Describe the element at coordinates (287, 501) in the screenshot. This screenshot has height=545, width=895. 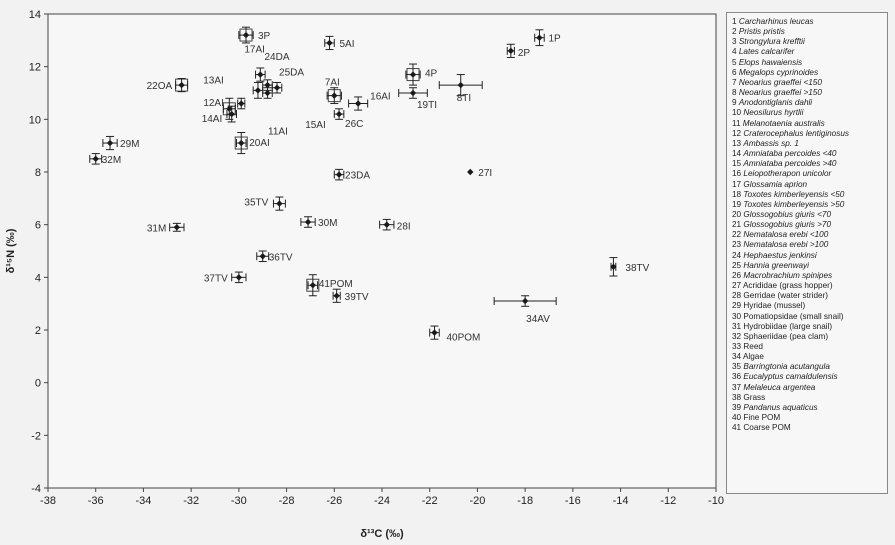
I see `x-tick-label: -28` at that location.